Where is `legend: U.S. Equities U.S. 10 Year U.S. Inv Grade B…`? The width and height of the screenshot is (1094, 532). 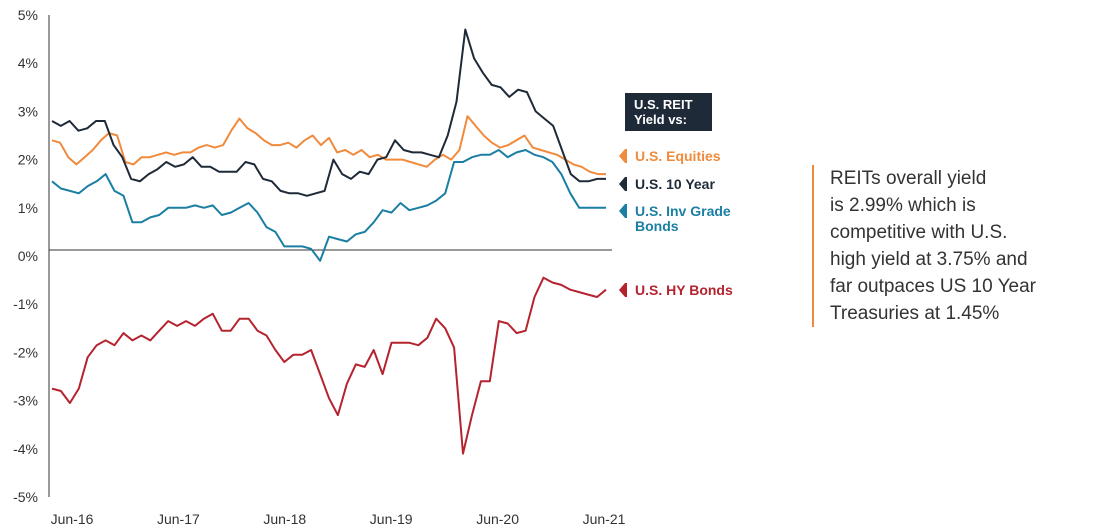 legend: U.S. Equities U.S. 10 Year U.S. Inv Grade B… is located at coordinates (676, 223).